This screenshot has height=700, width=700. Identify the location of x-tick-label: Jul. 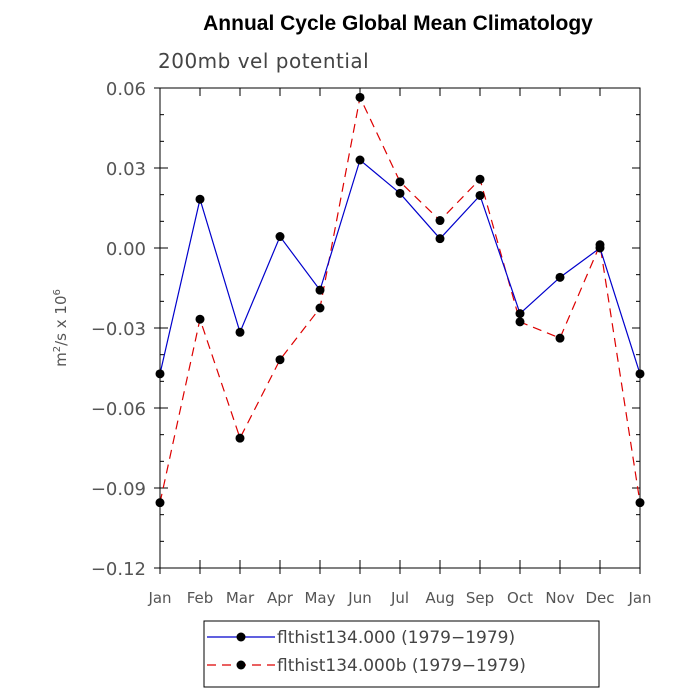
(399, 598).